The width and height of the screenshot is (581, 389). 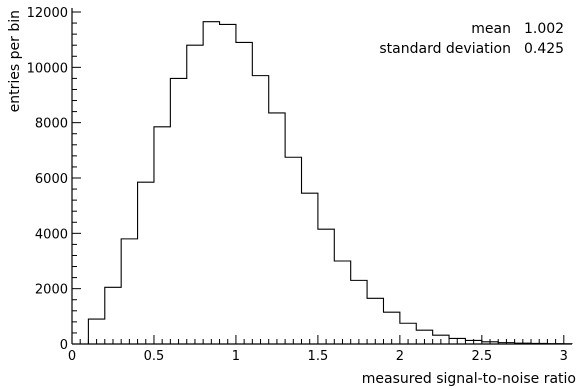 I want to click on y-tick-label: 2000, so click(x=51, y=290).